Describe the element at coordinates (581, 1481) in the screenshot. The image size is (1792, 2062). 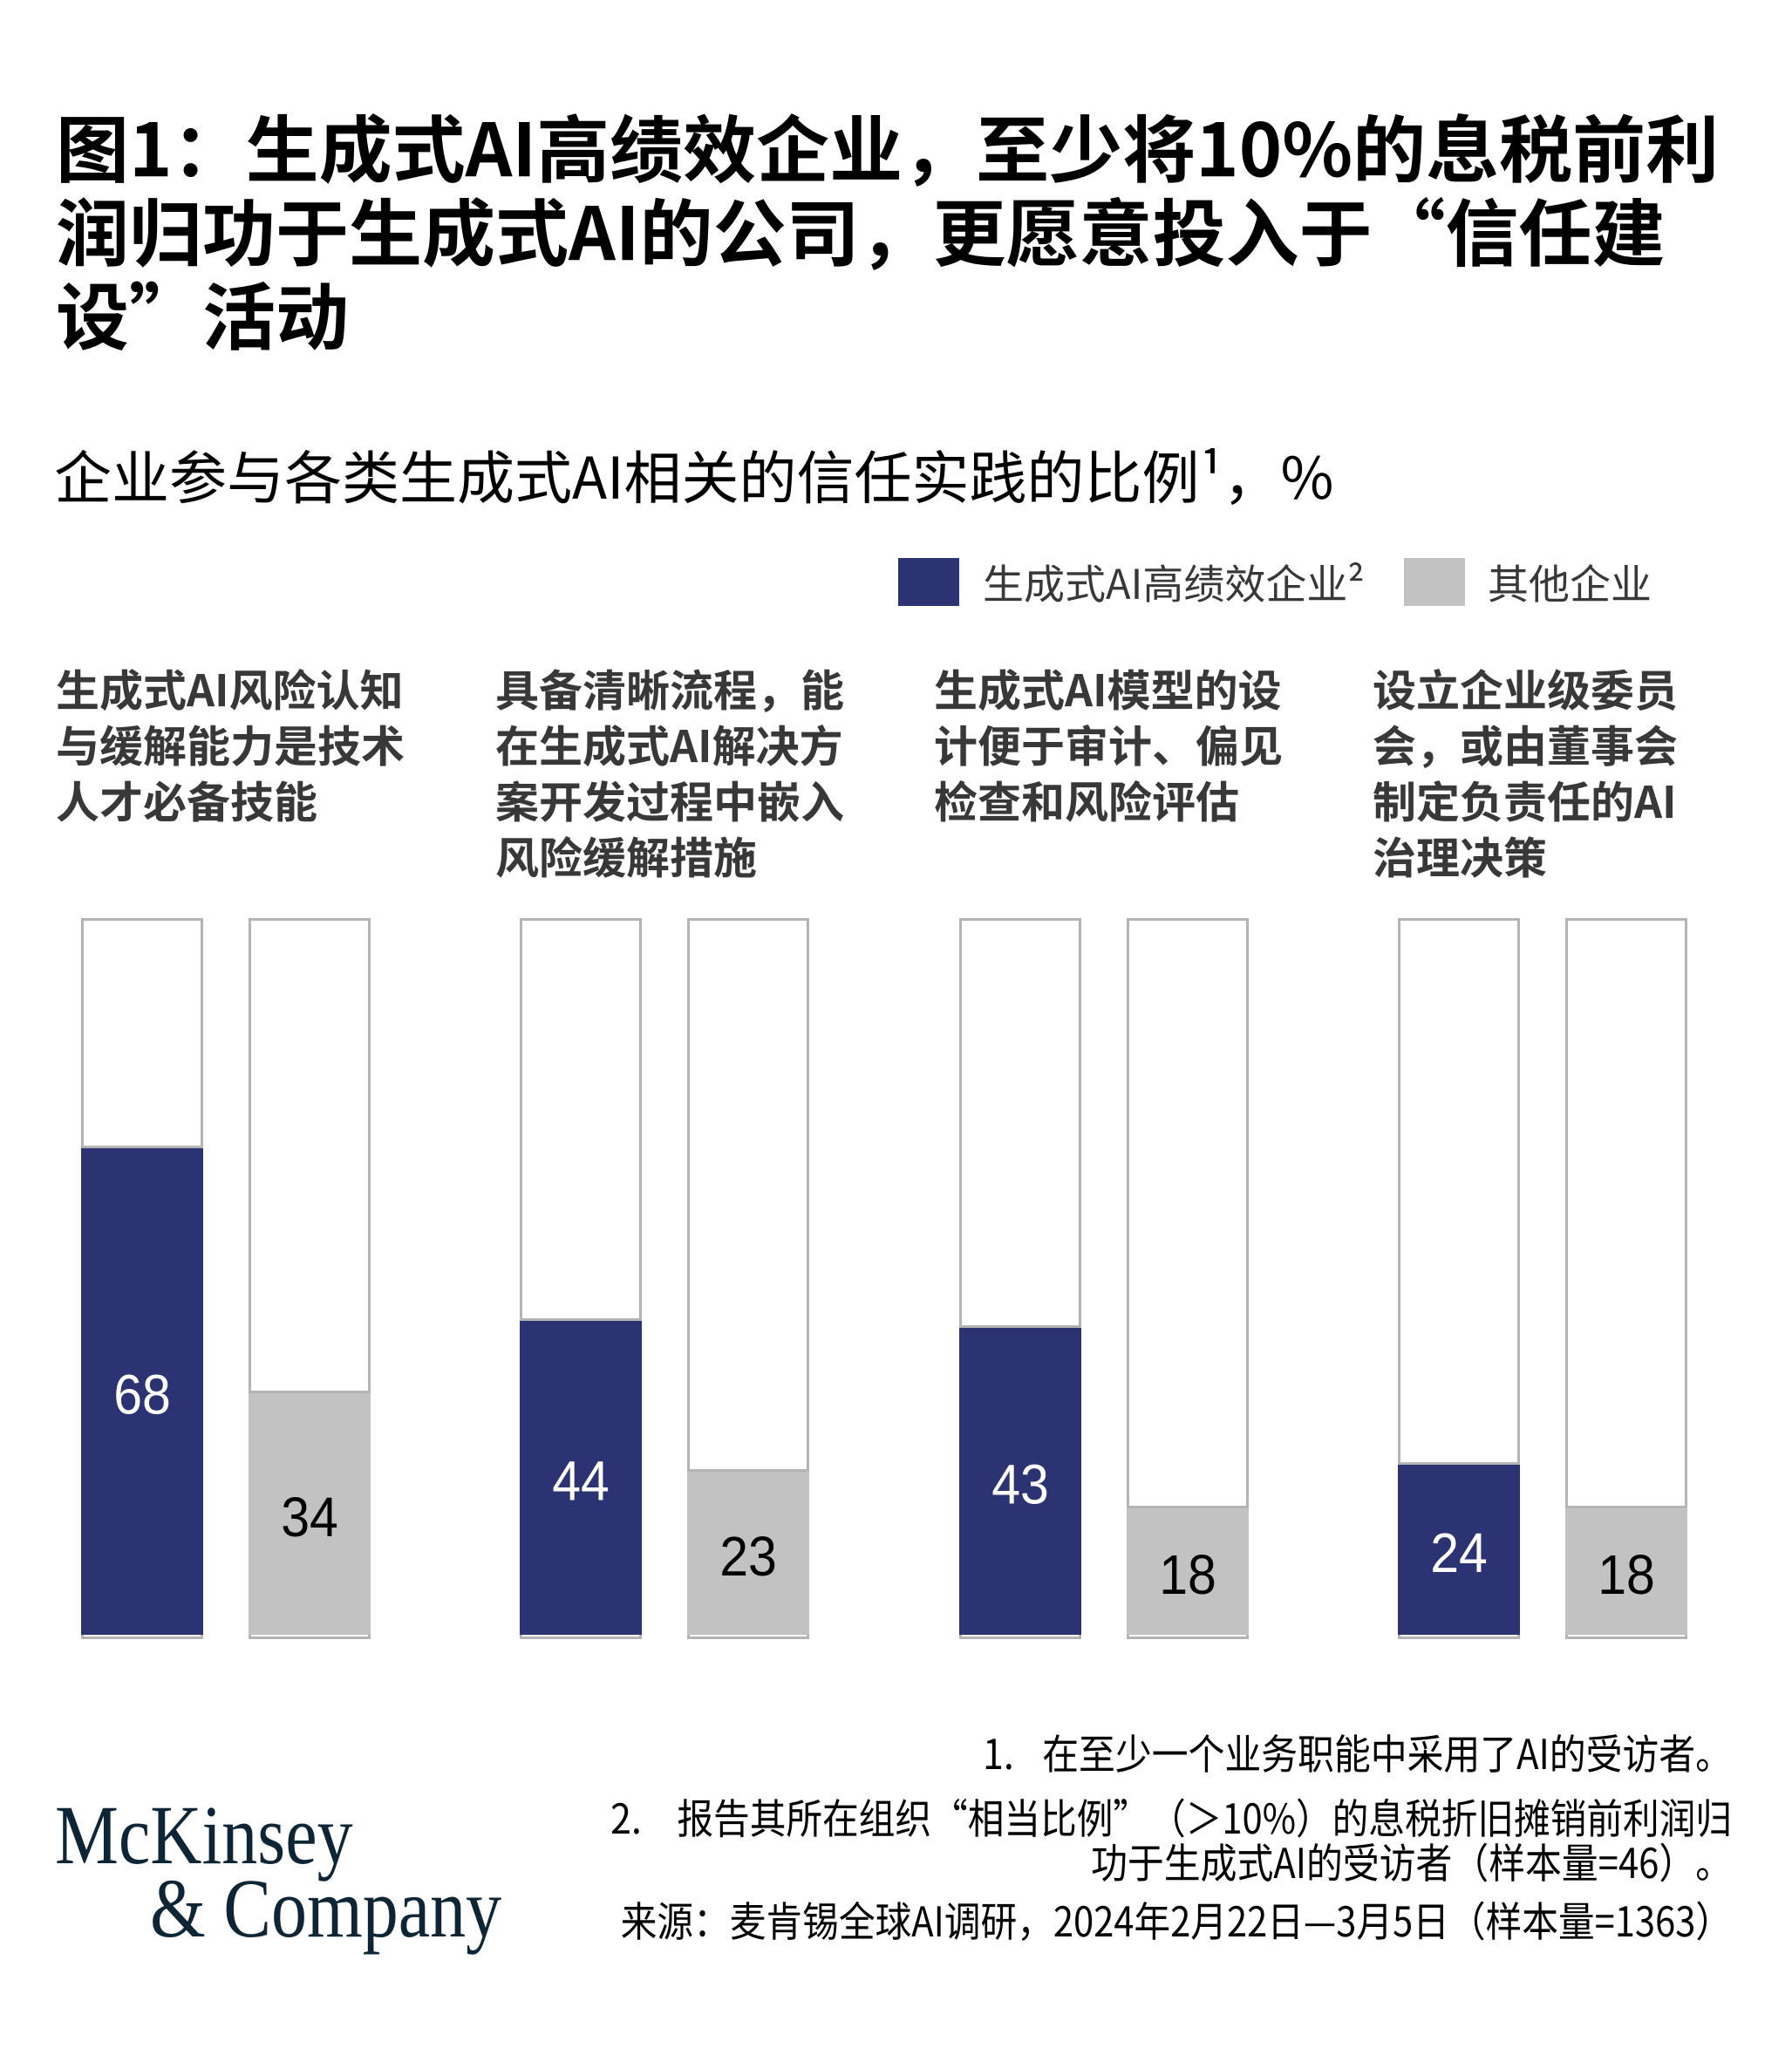
I see `svg-text: 44` at that location.